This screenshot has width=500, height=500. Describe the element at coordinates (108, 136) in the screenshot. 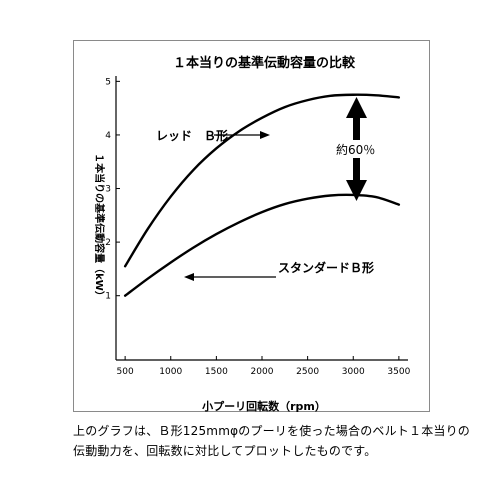

I see `y-tick-label: 4` at that location.